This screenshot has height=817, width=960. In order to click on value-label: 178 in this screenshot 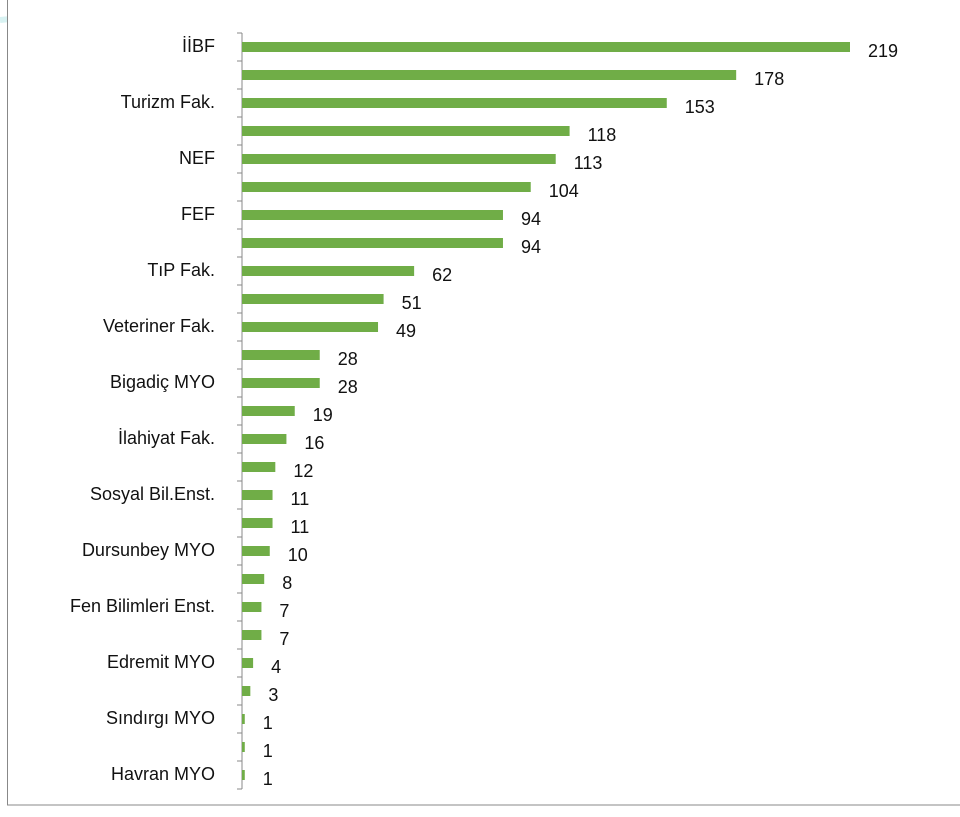, I will do `click(769, 79)`.